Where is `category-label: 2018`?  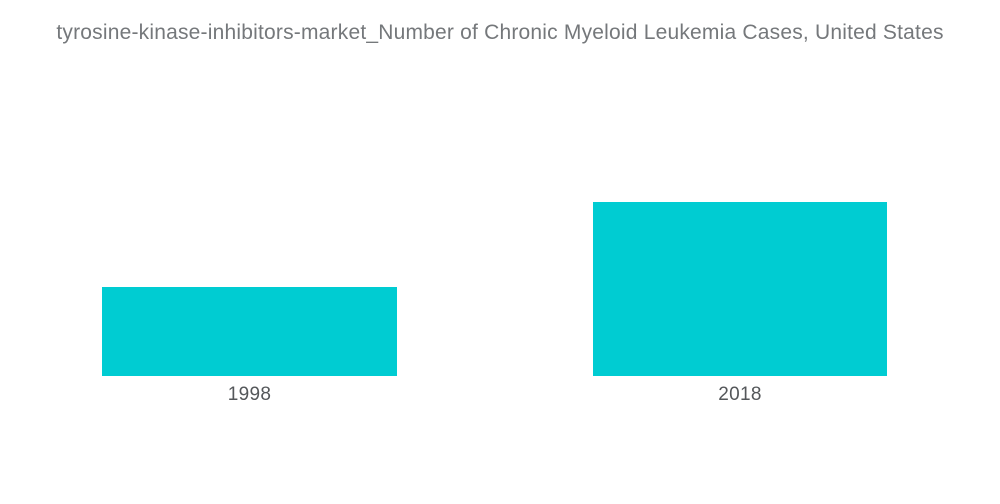 category-label: 2018 is located at coordinates (740, 394).